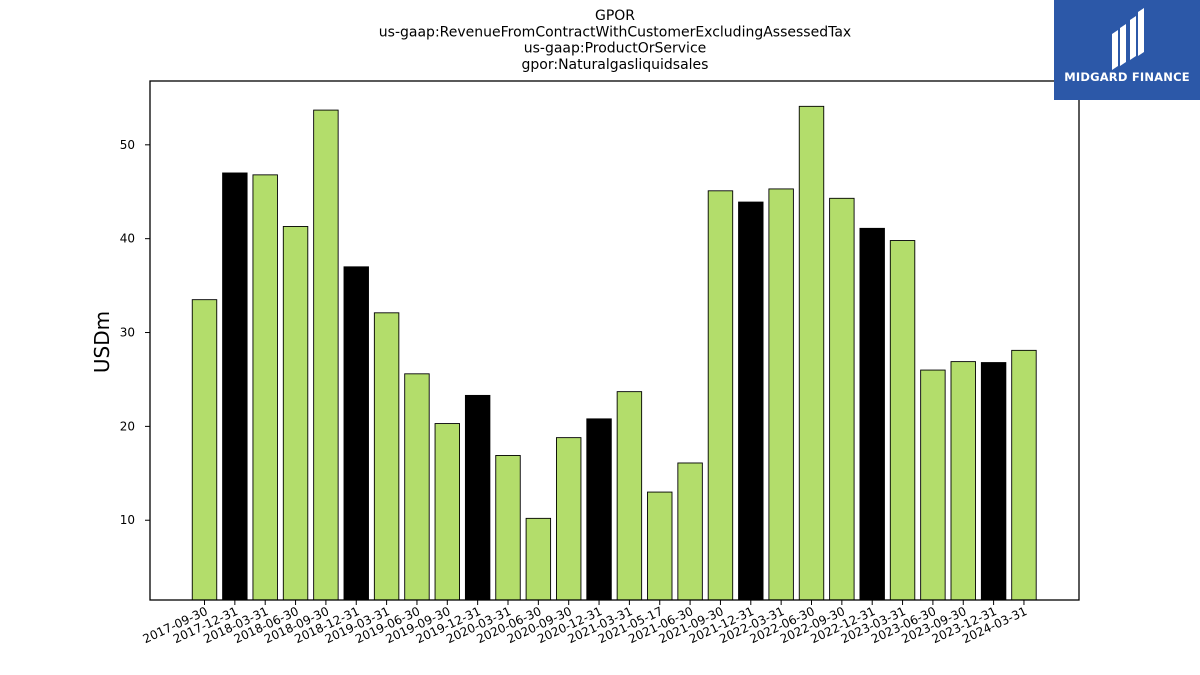 The image size is (1200, 675). Describe the element at coordinates (127, 333) in the screenshot. I see `y-tick-label: 30` at that location.